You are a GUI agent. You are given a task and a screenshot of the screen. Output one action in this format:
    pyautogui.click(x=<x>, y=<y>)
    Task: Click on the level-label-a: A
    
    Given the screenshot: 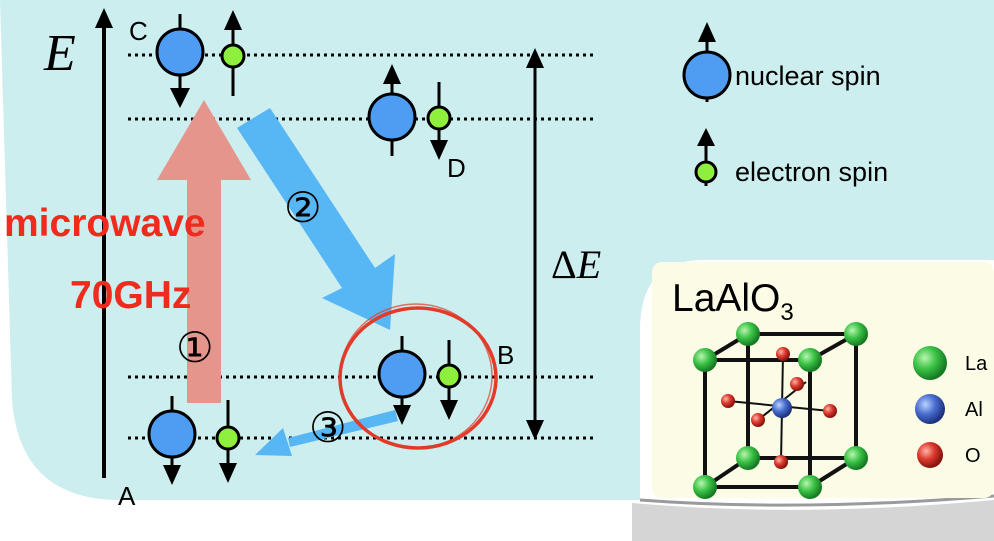 What is the action you would take?
    pyautogui.click(x=127, y=496)
    